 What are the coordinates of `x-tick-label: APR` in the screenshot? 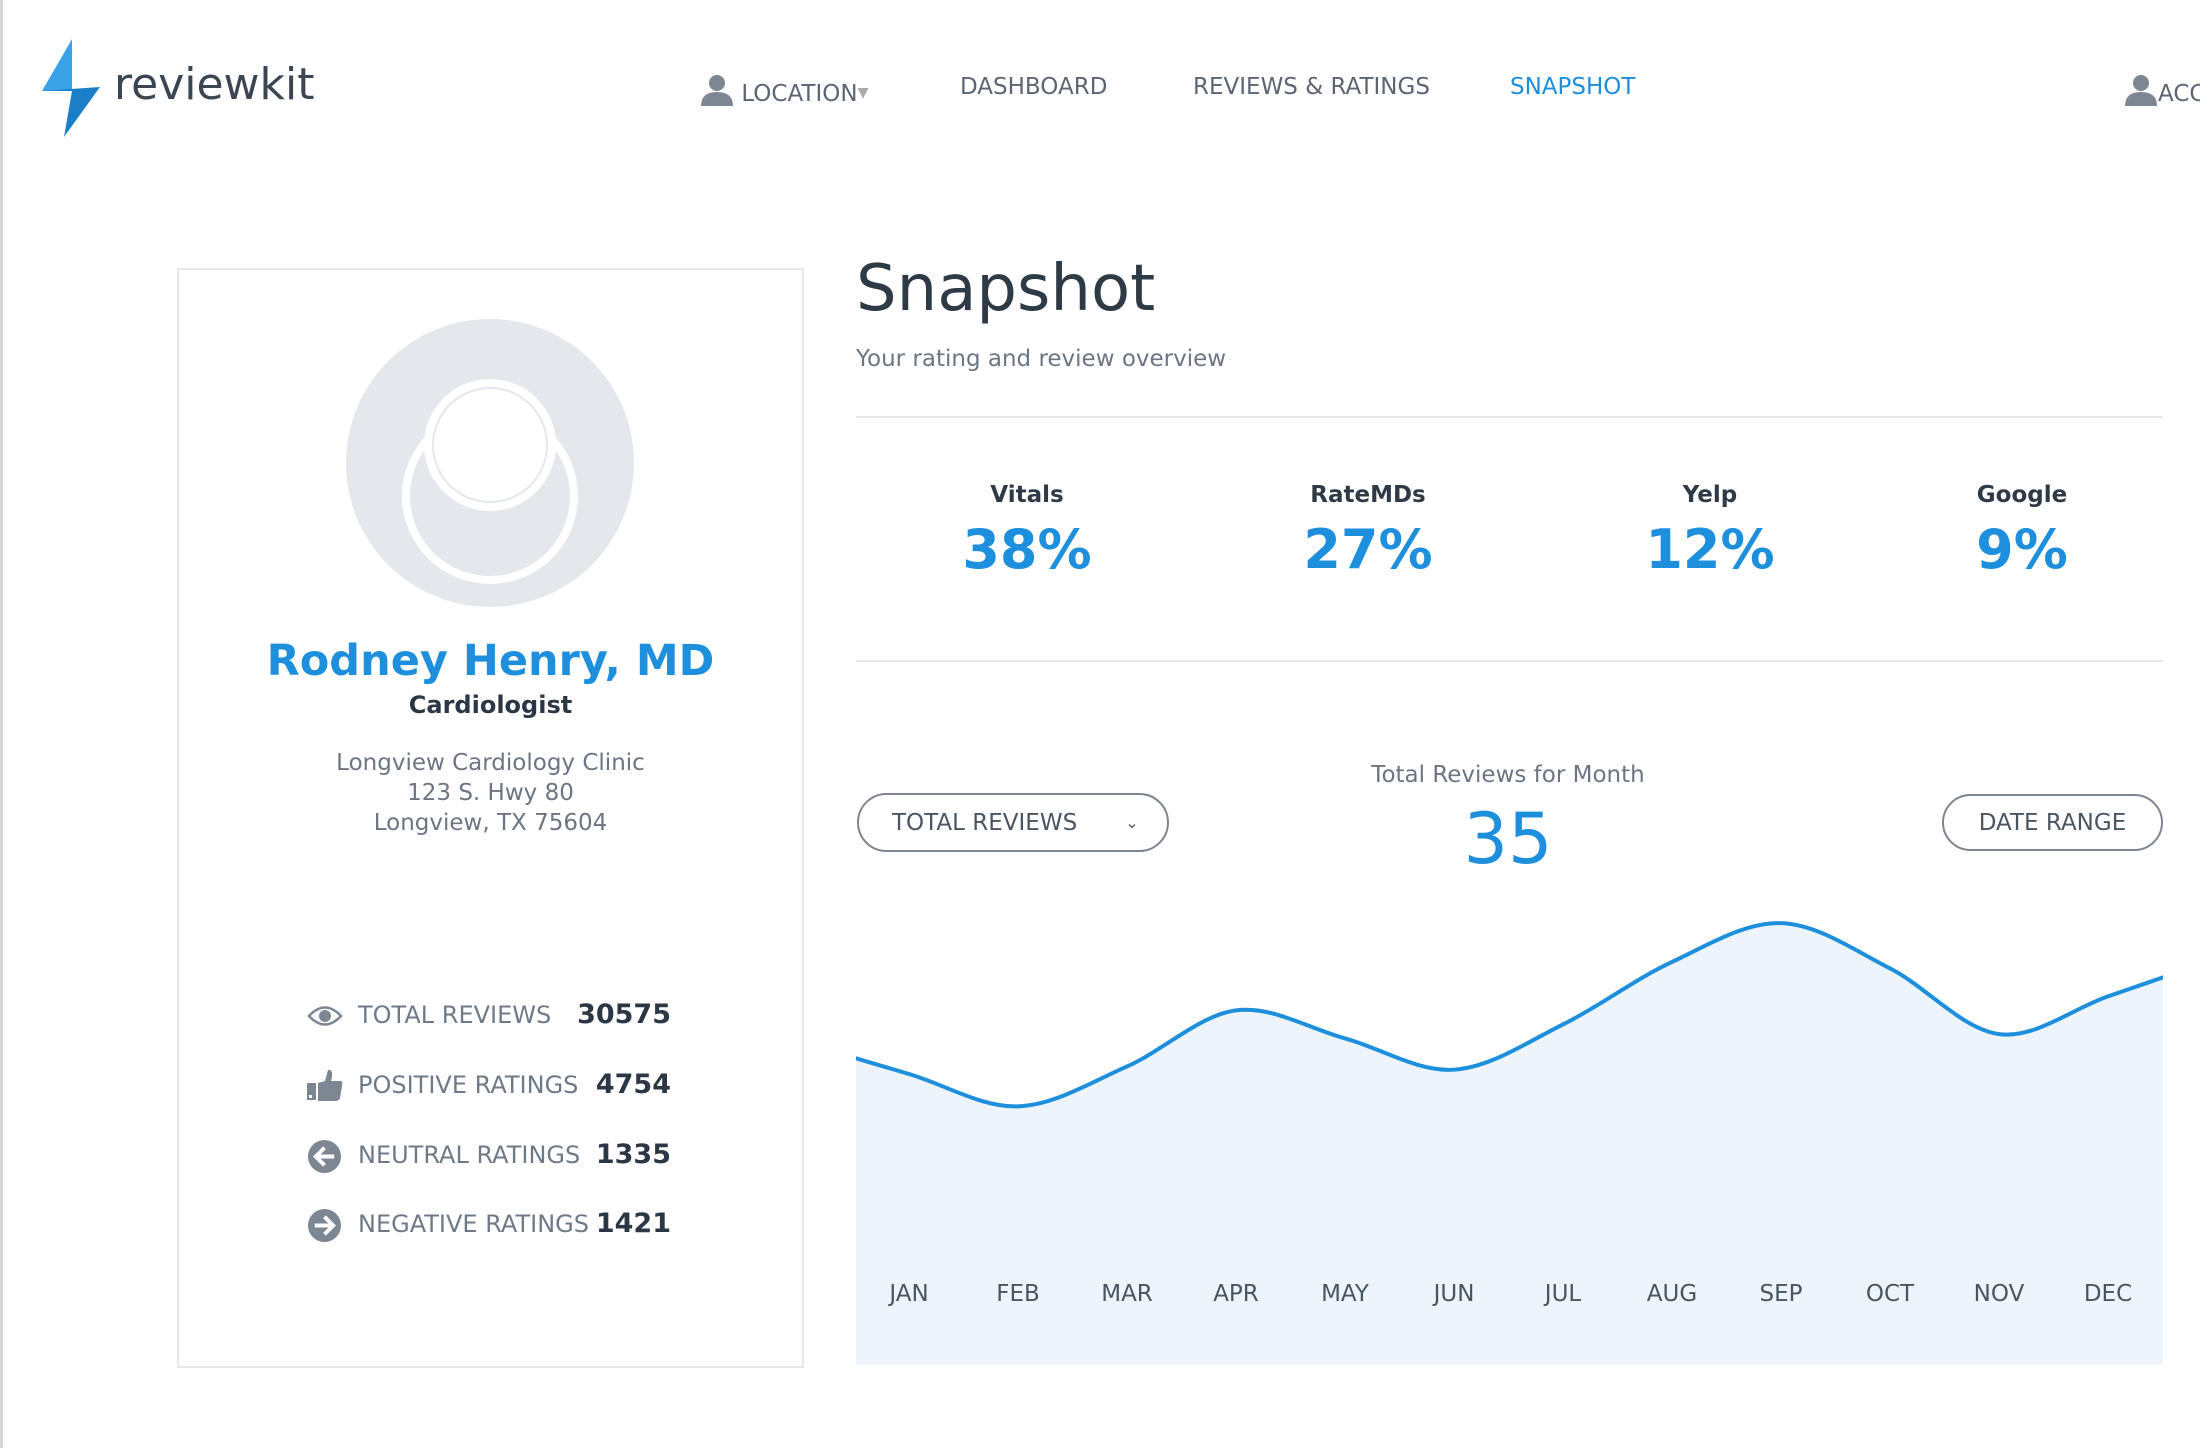 It's located at (1236, 1294).